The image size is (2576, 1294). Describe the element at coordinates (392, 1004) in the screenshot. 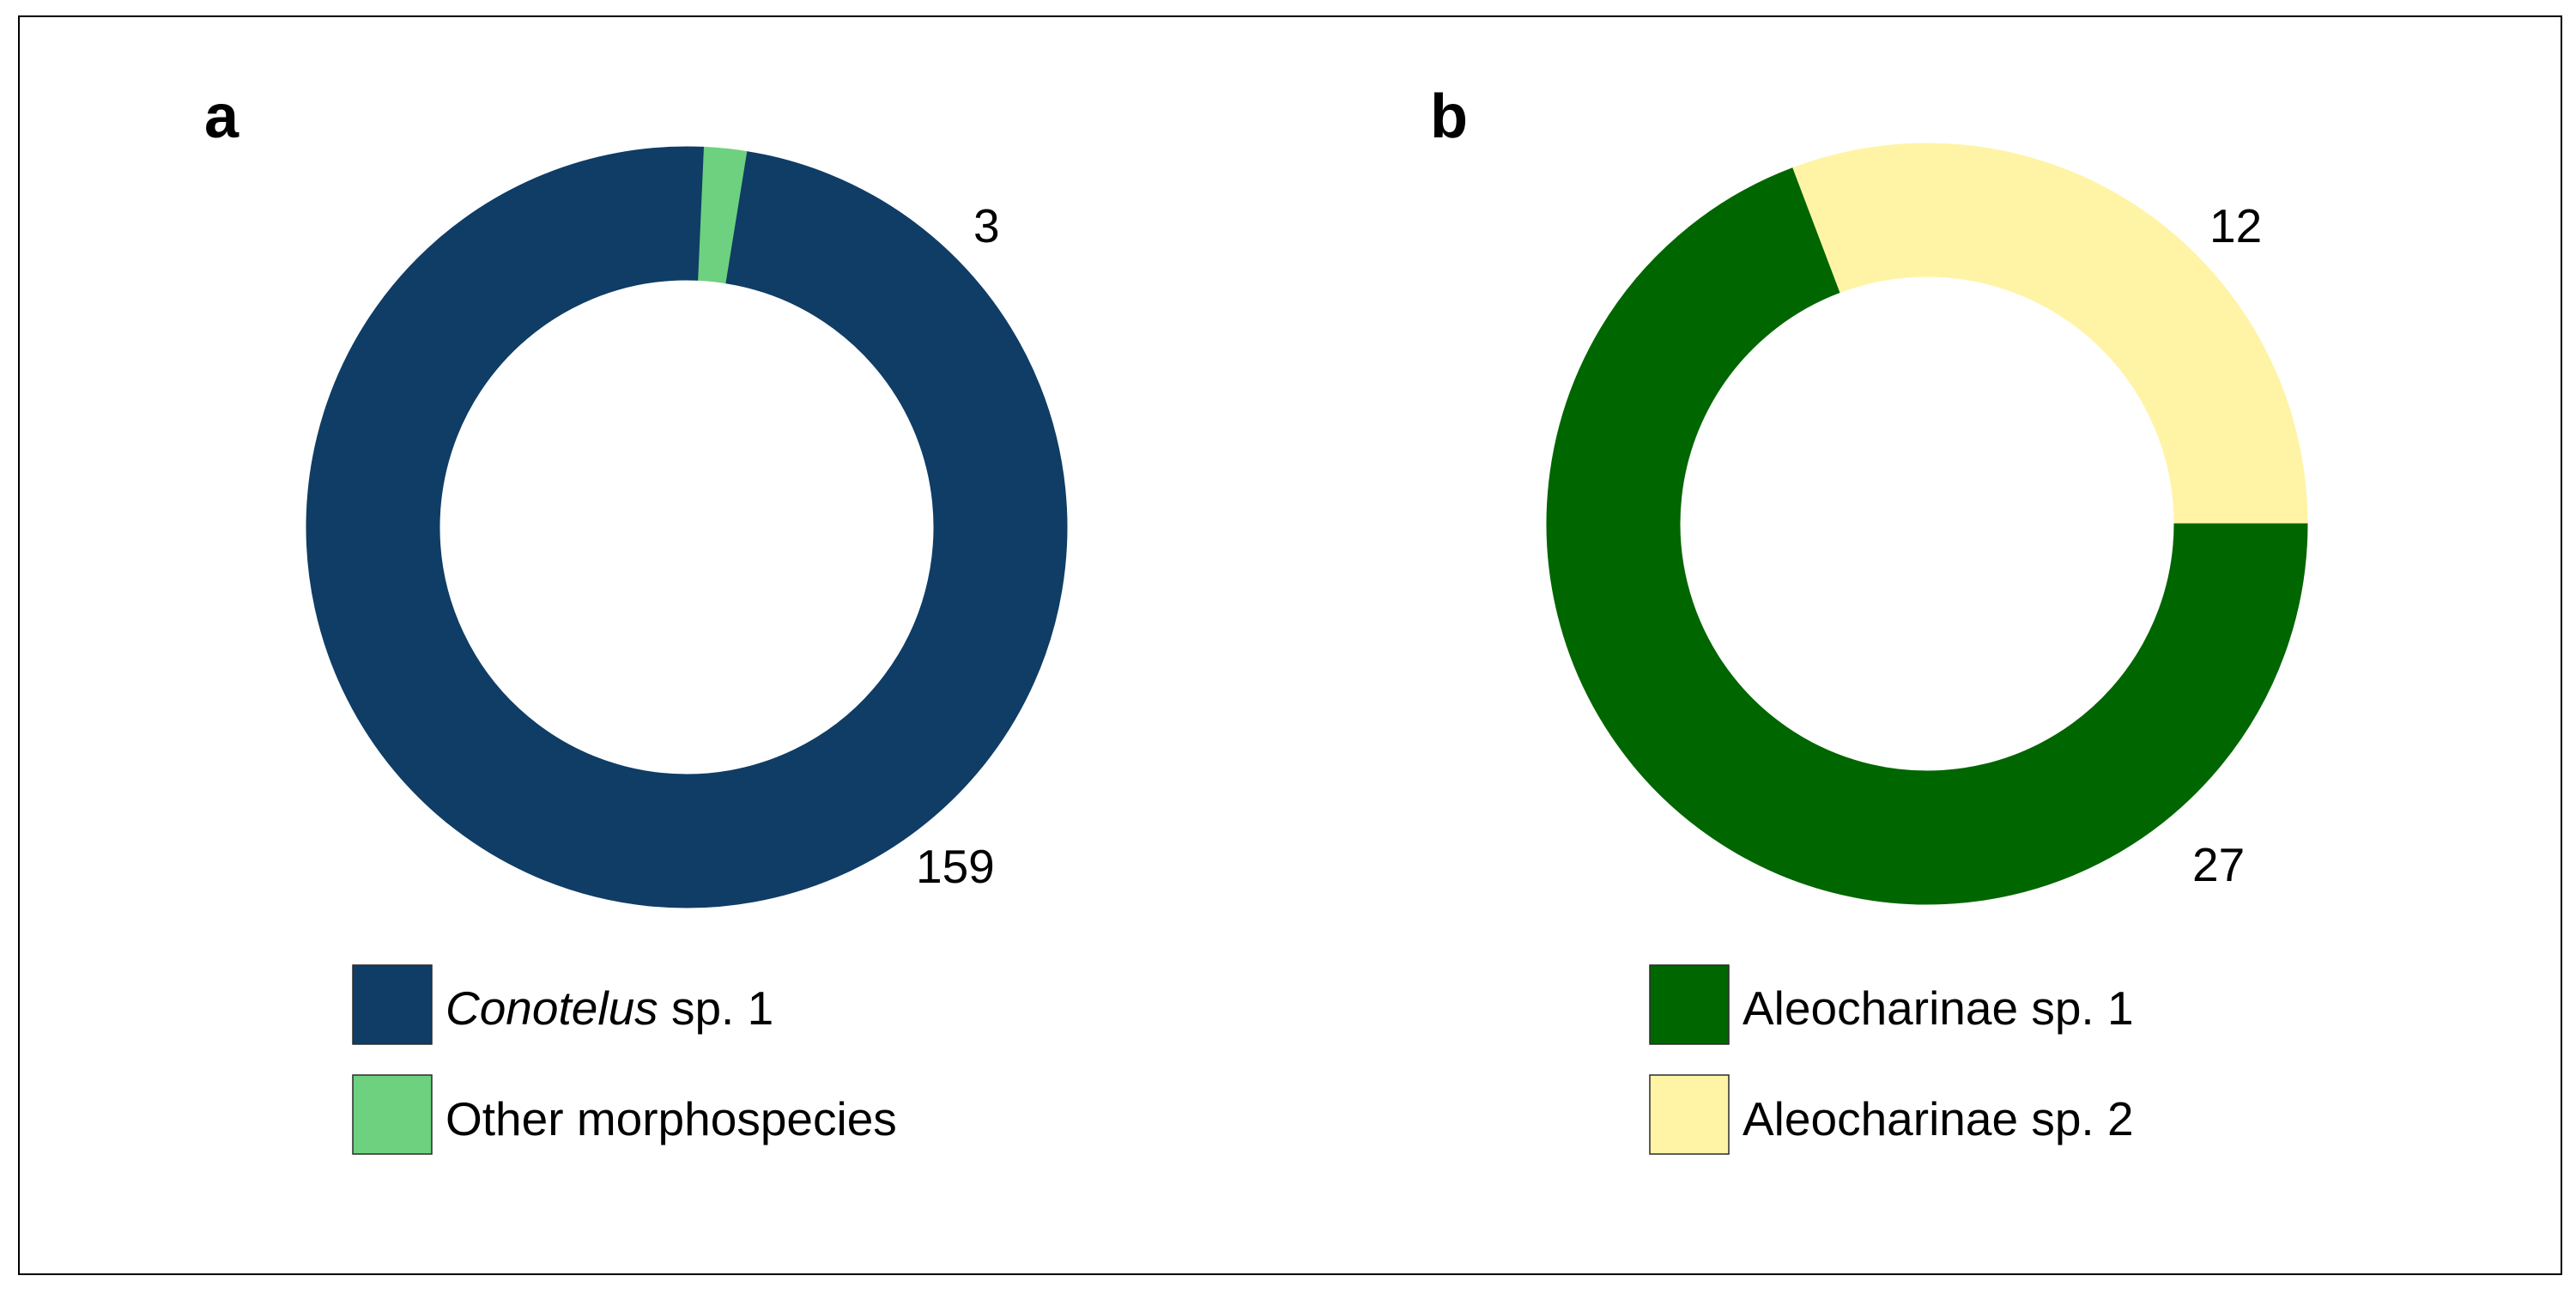

I see `legend-swatch-conotelus` at that location.